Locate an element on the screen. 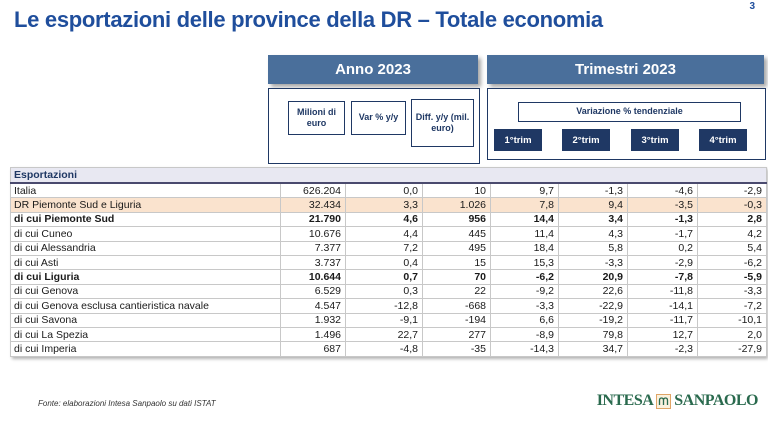 This screenshot has width=768, height=425. row-label: di cui La Spezia is located at coordinates (145, 334).